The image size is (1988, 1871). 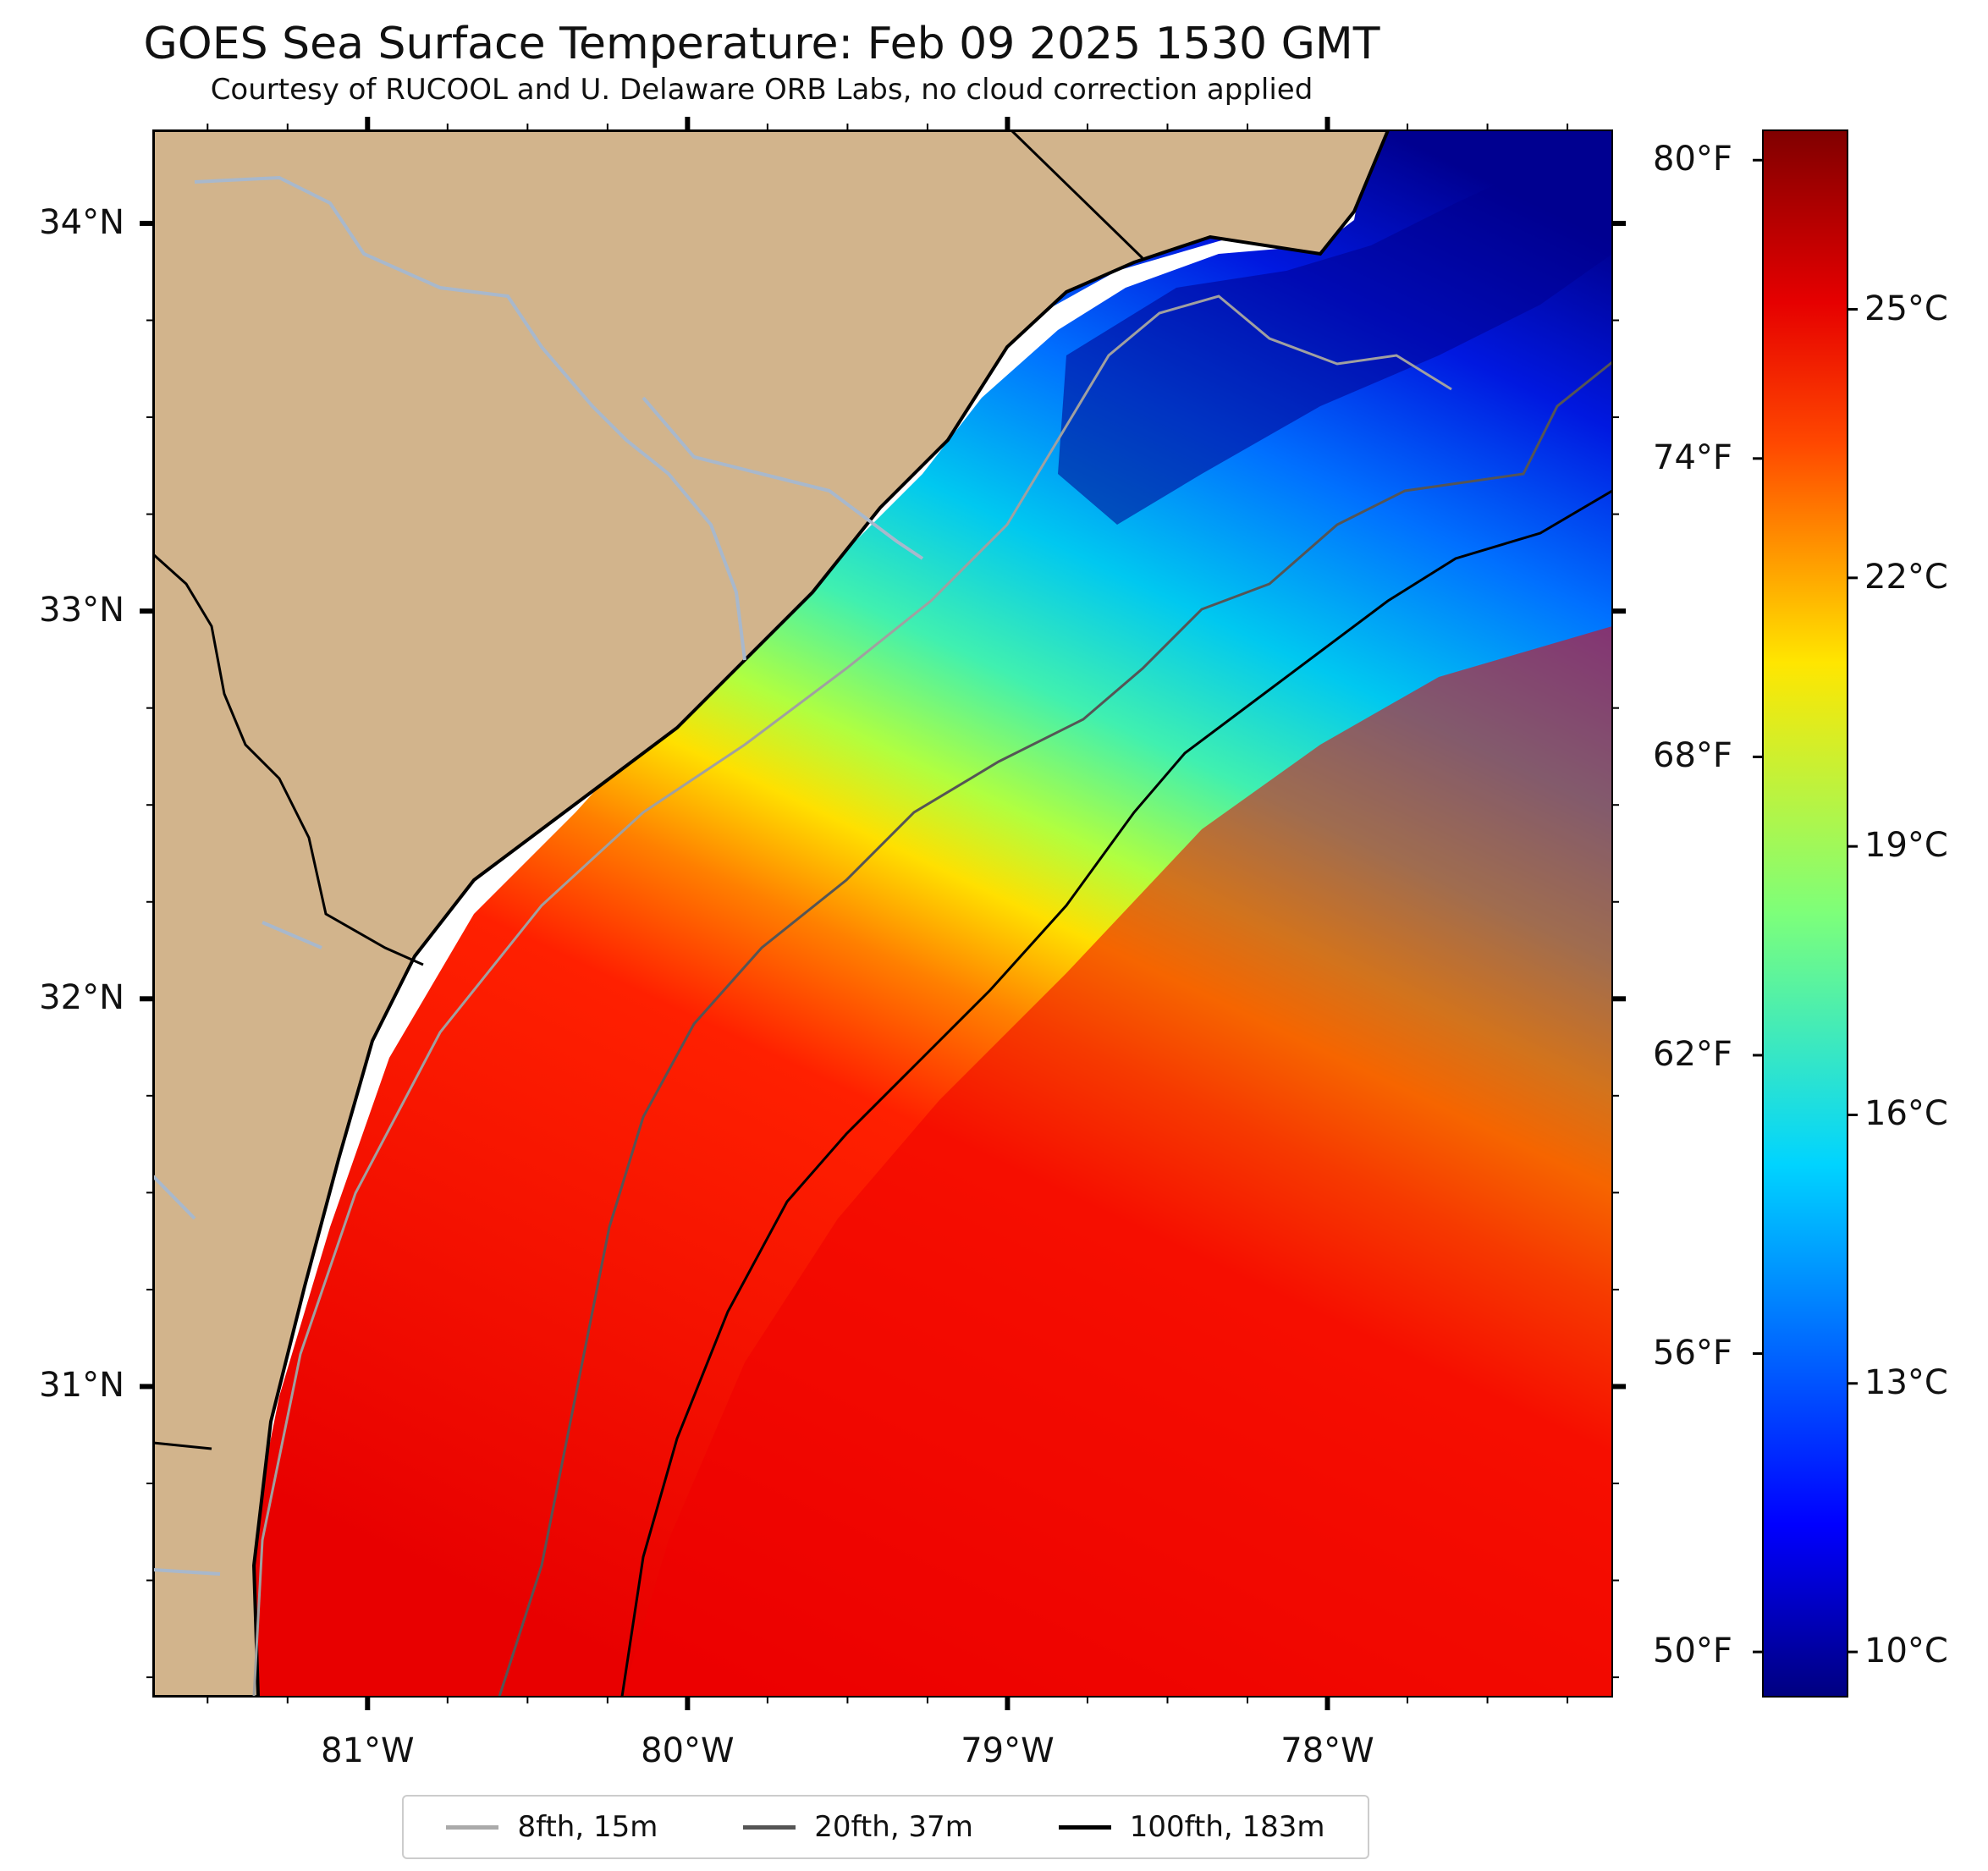 What do you see at coordinates (1327, 1751) in the screenshot?
I see `lon-tick-label: 78°W` at bounding box center [1327, 1751].